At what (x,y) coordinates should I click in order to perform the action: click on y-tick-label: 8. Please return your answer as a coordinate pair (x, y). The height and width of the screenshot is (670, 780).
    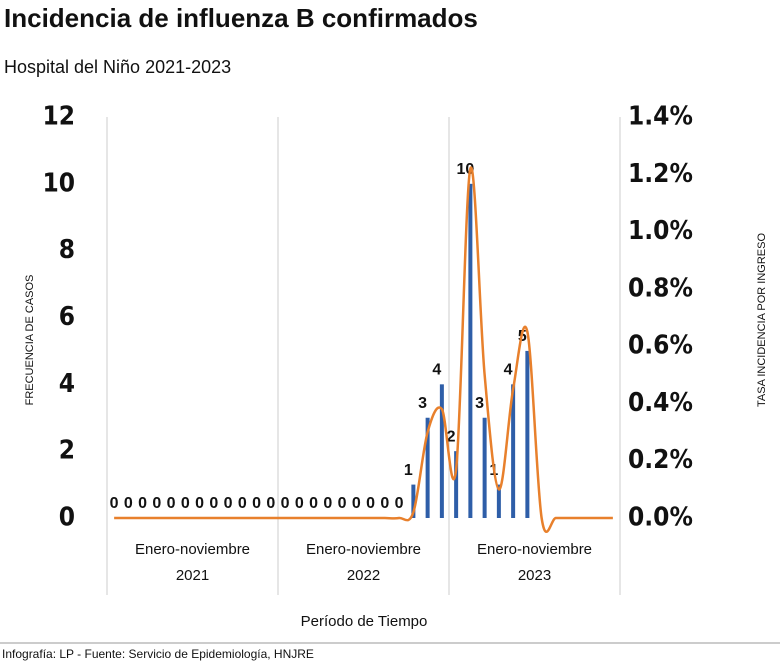
    Looking at the image, I should click on (67, 250).